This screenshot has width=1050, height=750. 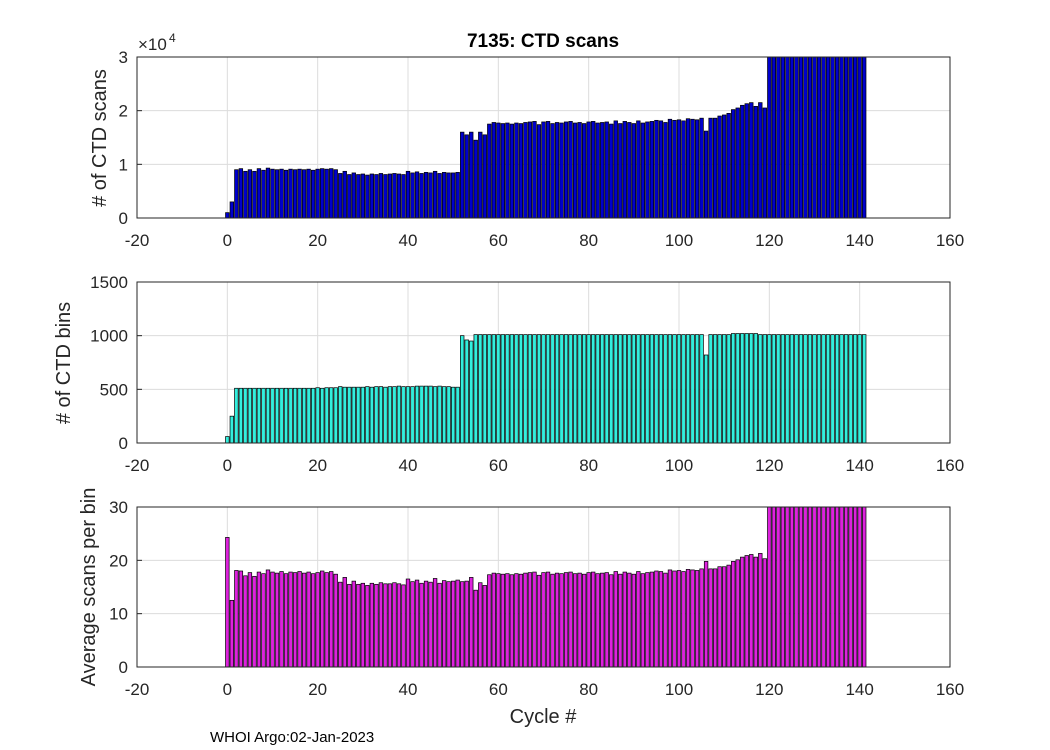 I want to click on bars, so click(x=546, y=388).